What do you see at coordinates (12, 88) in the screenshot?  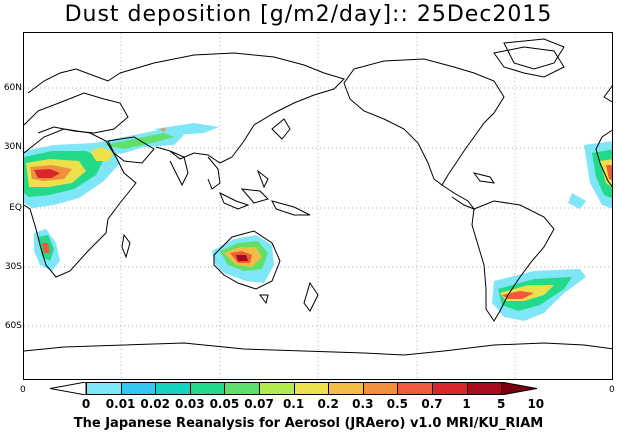 I see `lat-label-60n: 60N` at bounding box center [12, 88].